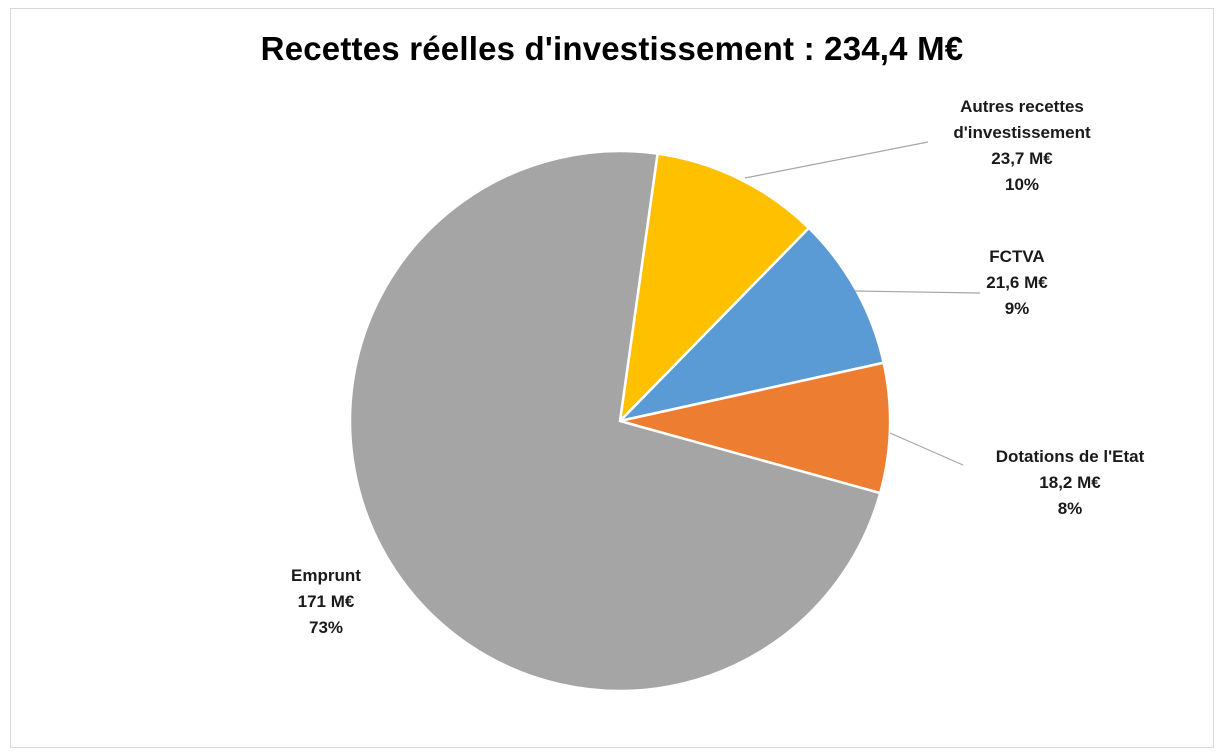 Image resolution: width=1224 pixels, height=756 pixels. I want to click on slice-label-1: FCTVA 21,6 M€ 9%, so click(1017, 282).